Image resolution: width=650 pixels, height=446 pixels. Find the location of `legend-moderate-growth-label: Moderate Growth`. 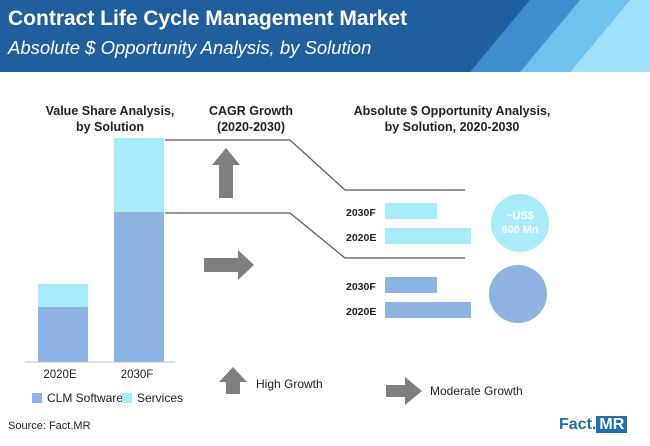

legend-moderate-growth-label: Moderate Growth is located at coordinates (476, 391).